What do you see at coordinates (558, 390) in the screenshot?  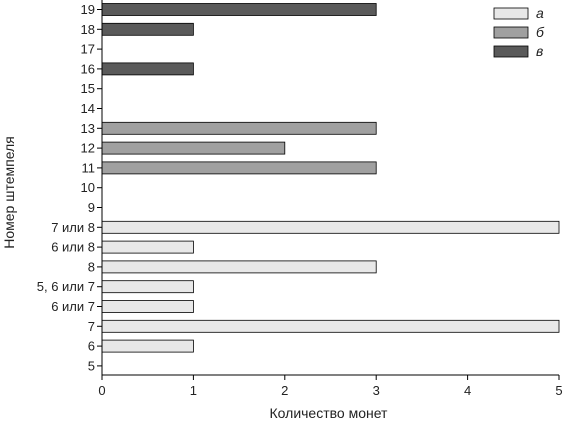 I see `x-tick-label: 5` at bounding box center [558, 390].